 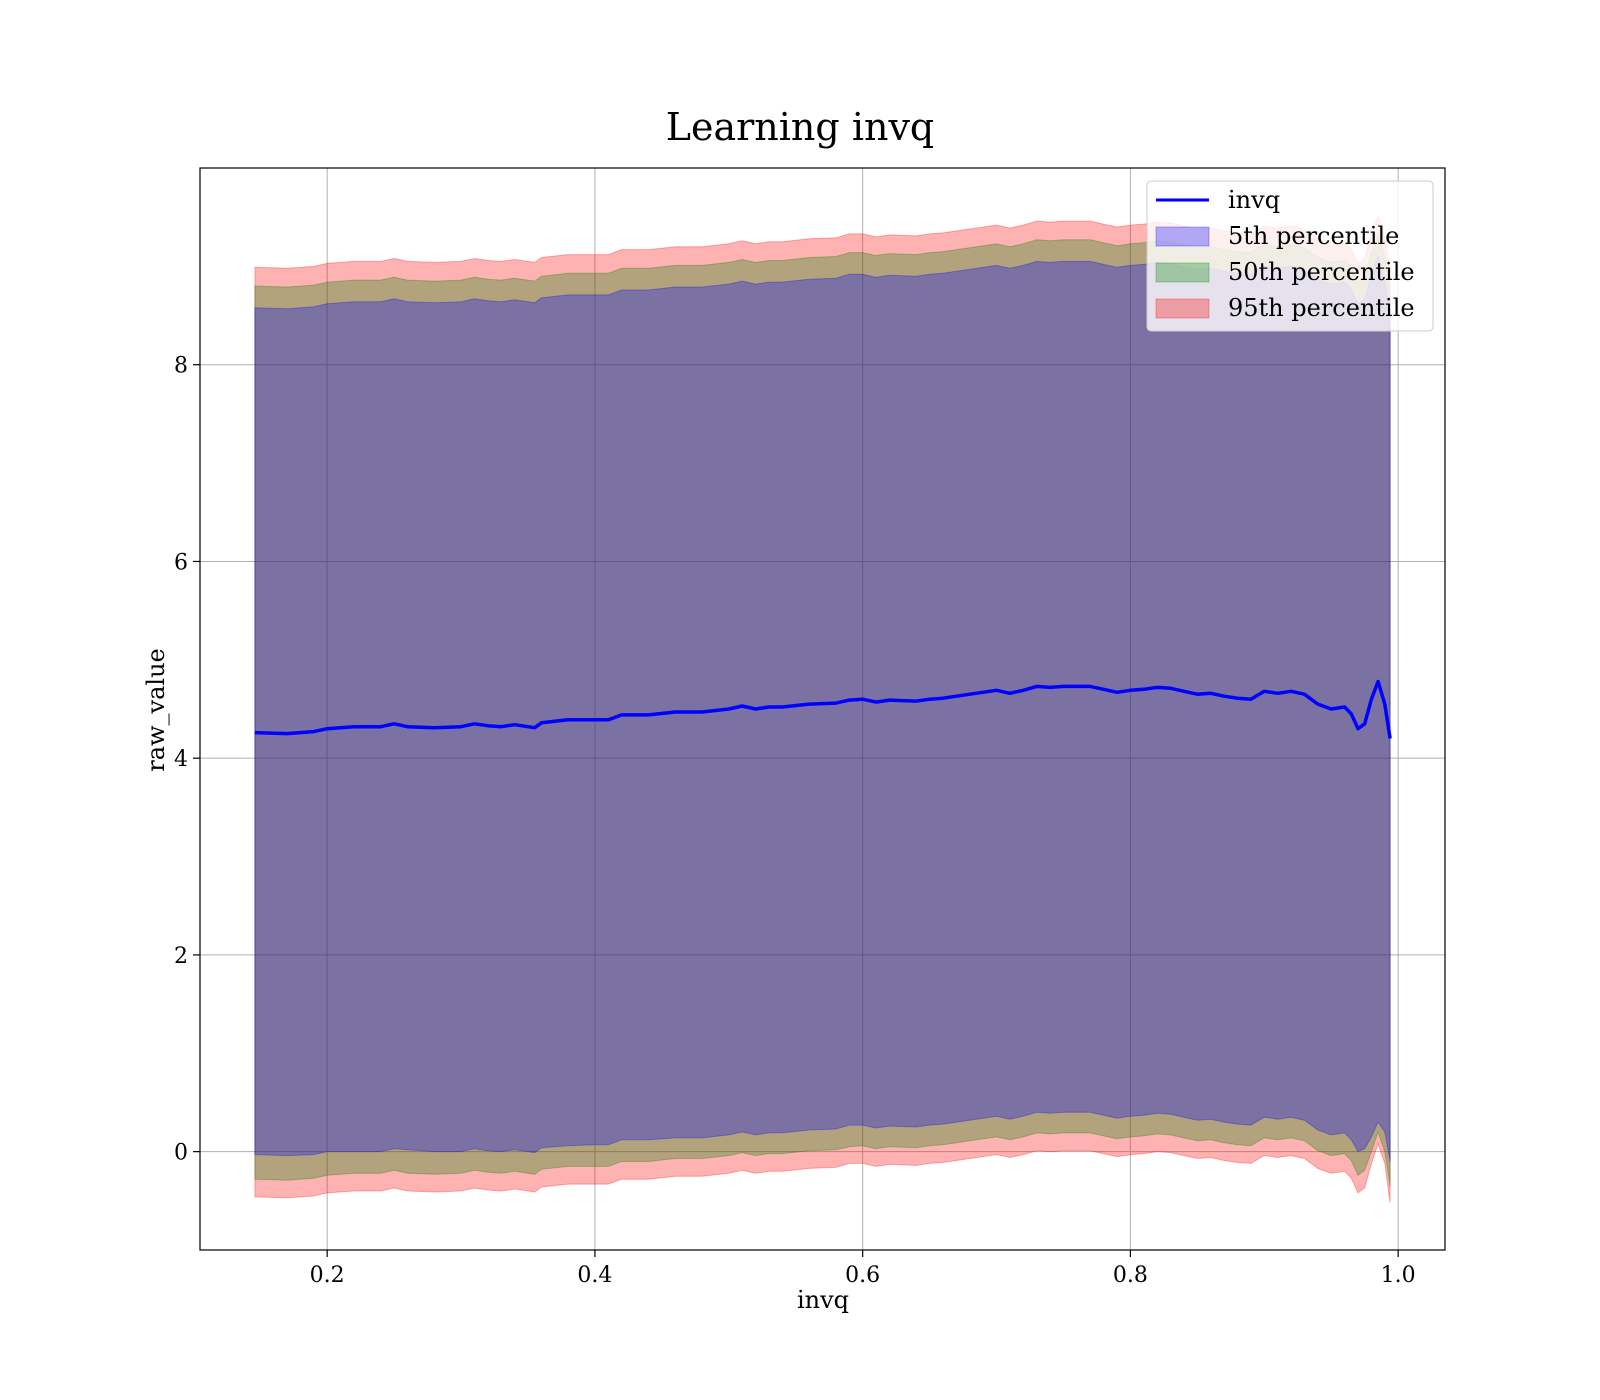 What do you see at coordinates (156, 710) in the screenshot?
I see `y-axis-label: raw_value` at bounding box center [156, 710].